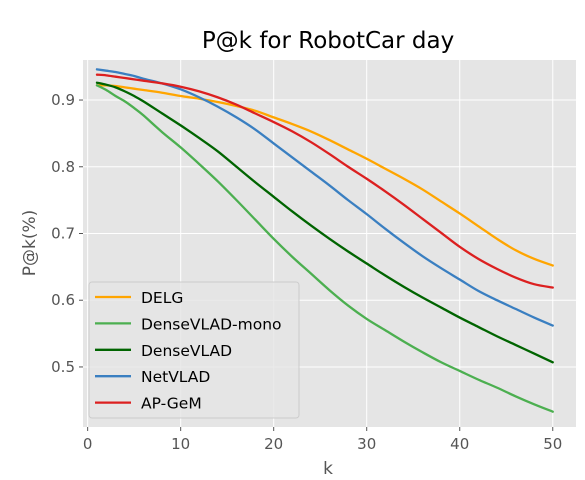 Image resolution: width=585 pixels, height=480 pixels. Describe the element at coordinates (211, 324) in the screenshot. I see `legend-label: DenseVLAD-mono` at that location.